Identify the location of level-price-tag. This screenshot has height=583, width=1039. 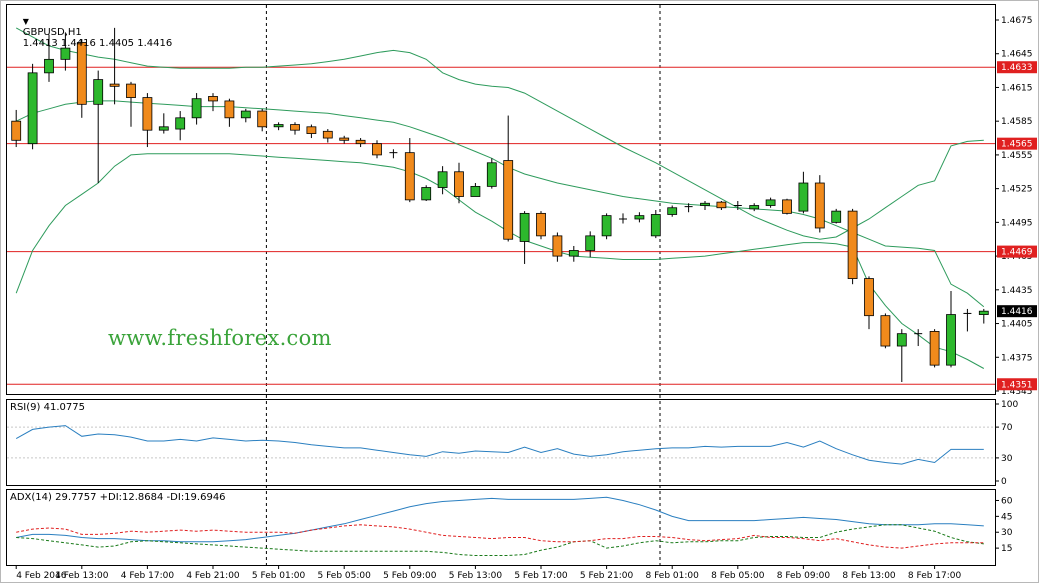
(1017, 143).